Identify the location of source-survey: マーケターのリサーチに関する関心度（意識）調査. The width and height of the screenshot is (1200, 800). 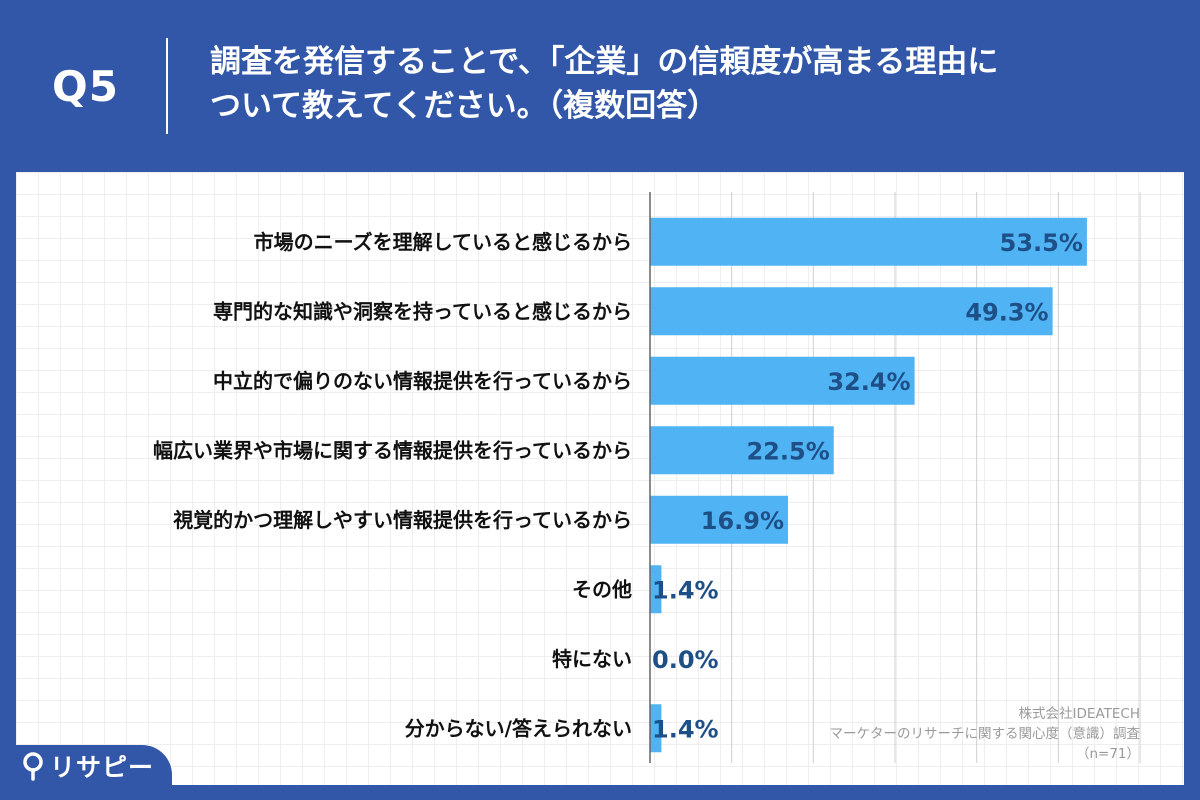
(985, 734).